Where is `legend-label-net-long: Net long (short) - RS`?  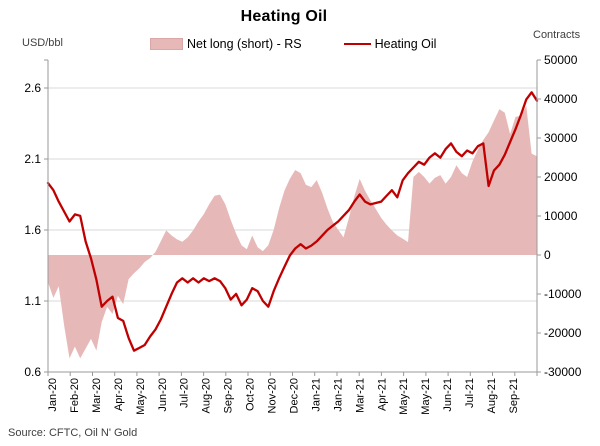
legend-label-net-long: Net long (short) - RS is located at coordinates (244, 44).